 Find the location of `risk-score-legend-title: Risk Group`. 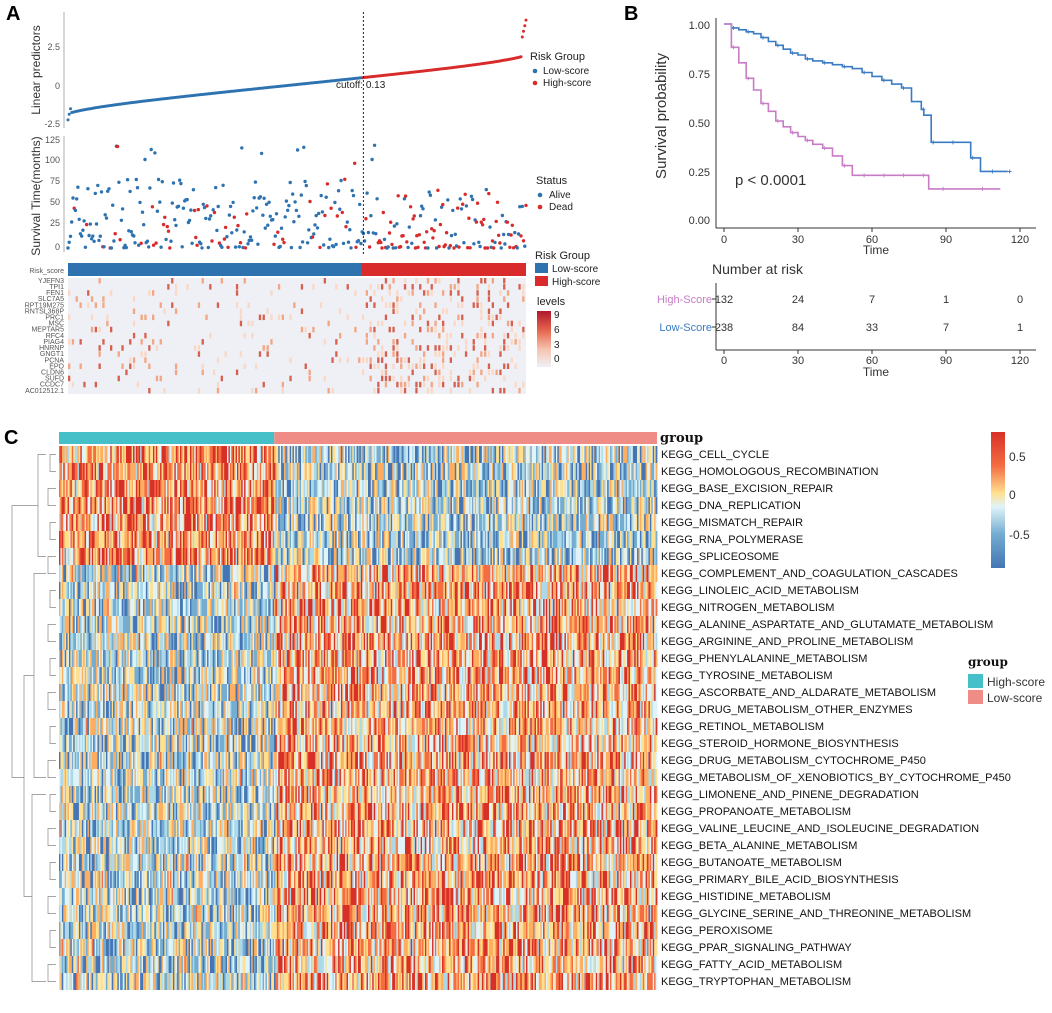

risk-score-legend-title: Risk Group is located at coordinates (557, 57).